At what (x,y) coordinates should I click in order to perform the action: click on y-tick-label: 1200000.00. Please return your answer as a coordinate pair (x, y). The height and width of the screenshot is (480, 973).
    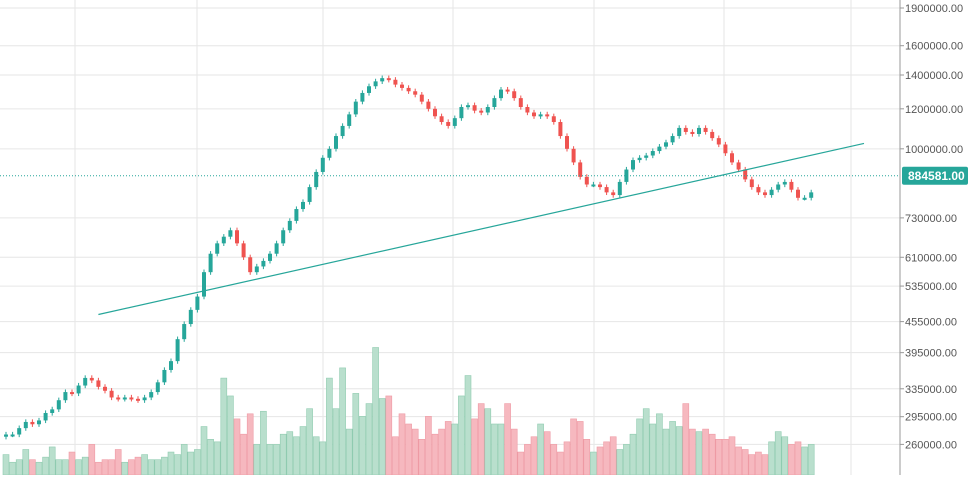
    Looking at the image, I should click on (934, 110).